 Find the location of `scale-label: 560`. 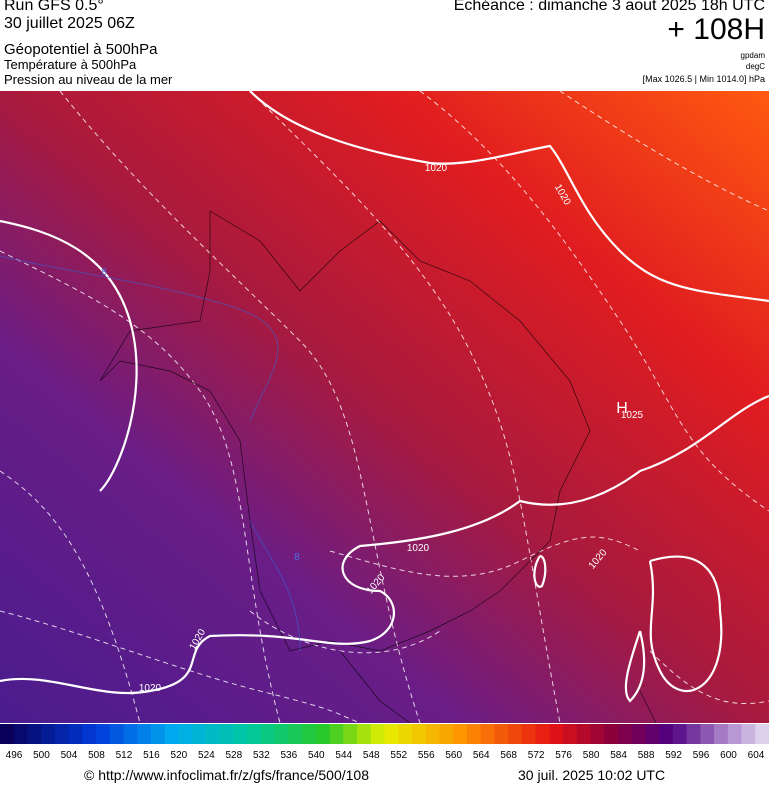

scale-label: 560 is located at coordinates (453, 755).